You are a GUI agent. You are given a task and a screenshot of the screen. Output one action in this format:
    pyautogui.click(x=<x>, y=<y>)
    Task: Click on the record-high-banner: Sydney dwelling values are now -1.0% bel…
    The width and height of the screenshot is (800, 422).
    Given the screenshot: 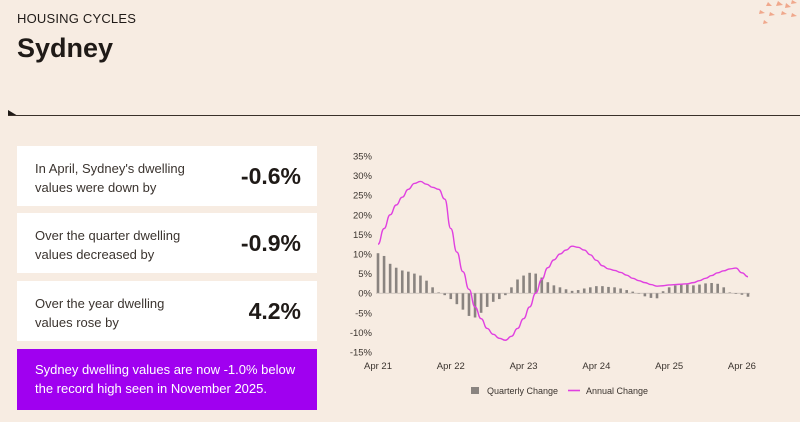 What is the action you would take?
    pyautogui.click(x=167, y=379)
    